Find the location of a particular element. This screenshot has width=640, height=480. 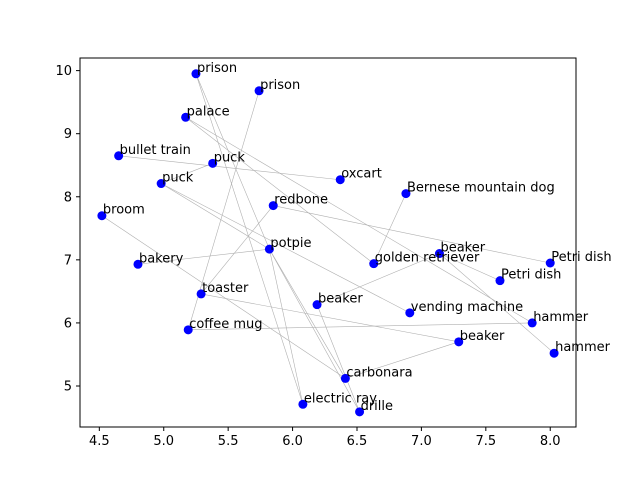

point-label: coffee mug is located at coordinates (225, 324).